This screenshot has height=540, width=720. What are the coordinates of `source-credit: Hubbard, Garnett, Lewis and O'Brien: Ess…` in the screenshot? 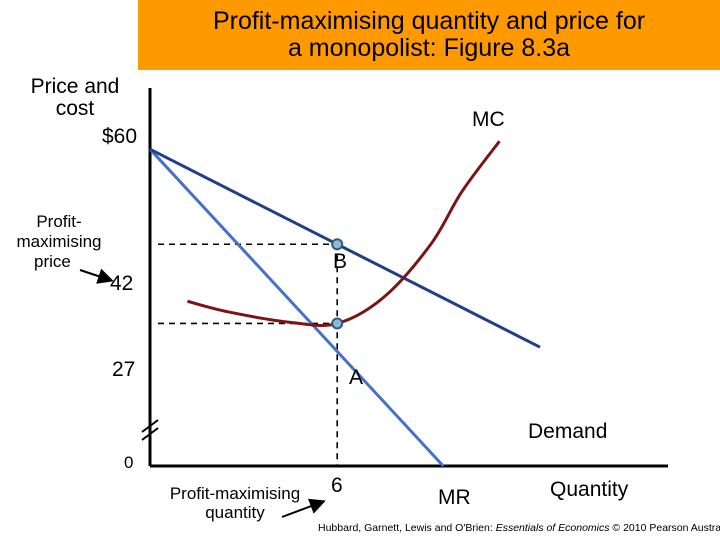 It's located at (519, 528).